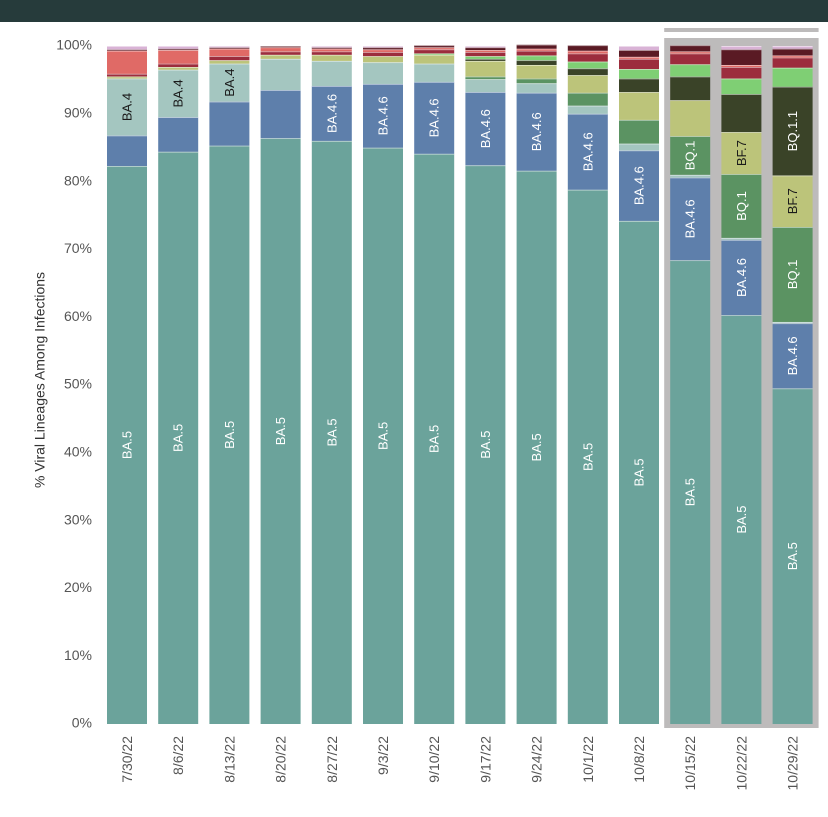 Image resolution: width=828 pixels, height=817 pixels. I want to click on y-axis-label: % Viral Lineages Among Infections, so click(40, 380).